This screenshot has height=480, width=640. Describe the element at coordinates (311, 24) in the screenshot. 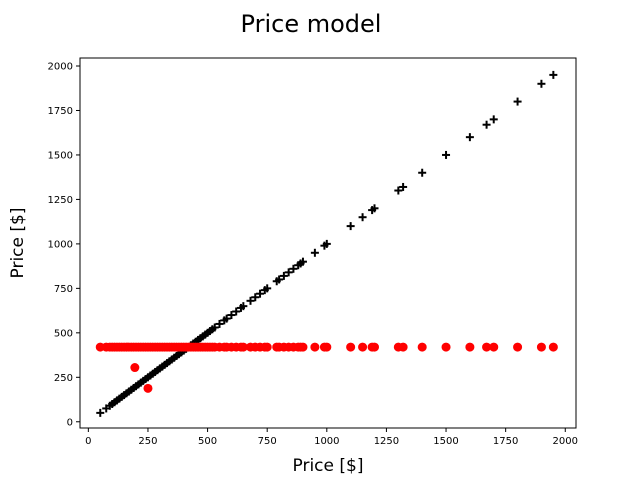

I see `chart-title: Price model` at that location.